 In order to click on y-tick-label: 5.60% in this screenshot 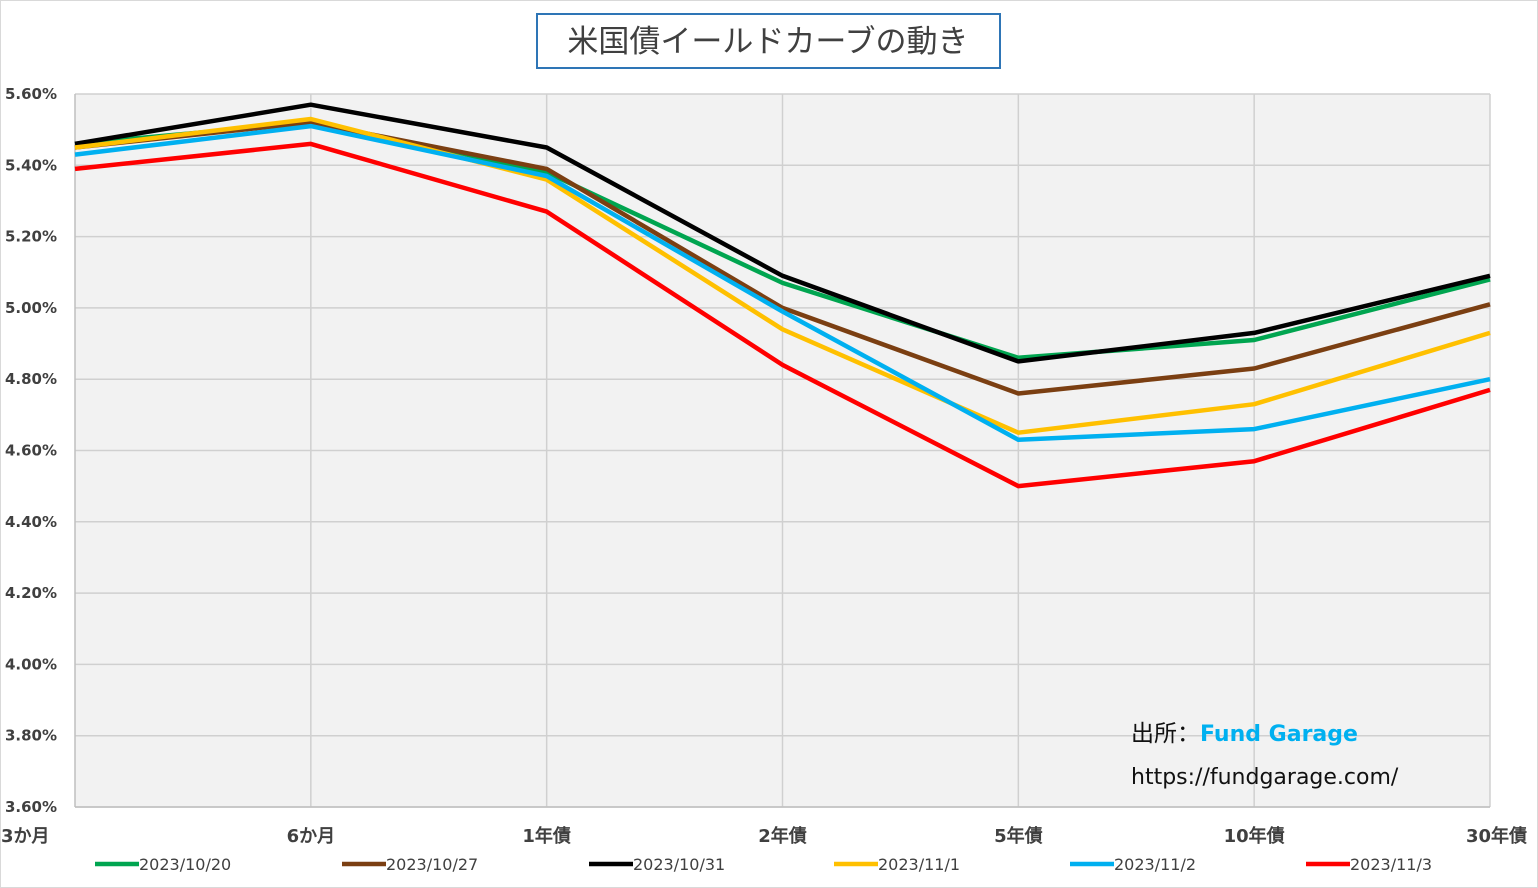, I will do `click(31, 94)`.